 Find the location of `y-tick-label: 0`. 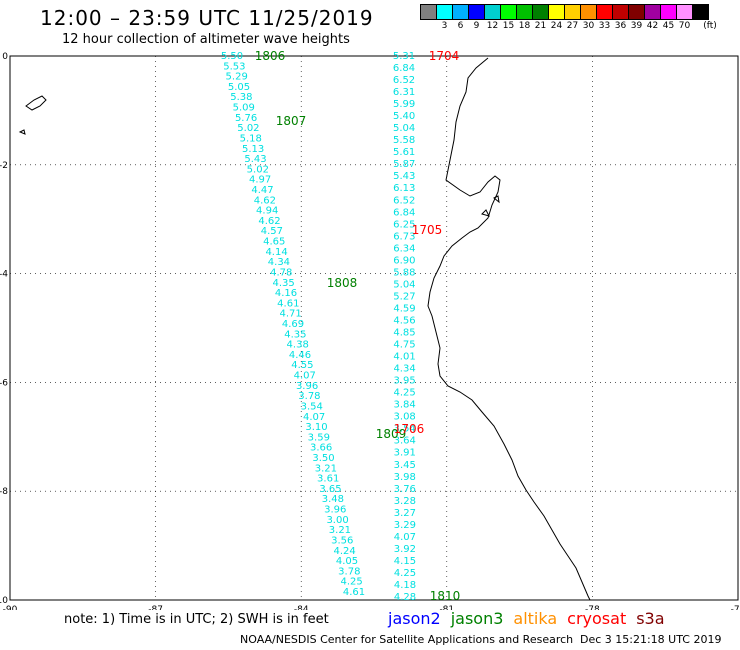

y-tick-label: 0 is located at coordinates (5, 57).